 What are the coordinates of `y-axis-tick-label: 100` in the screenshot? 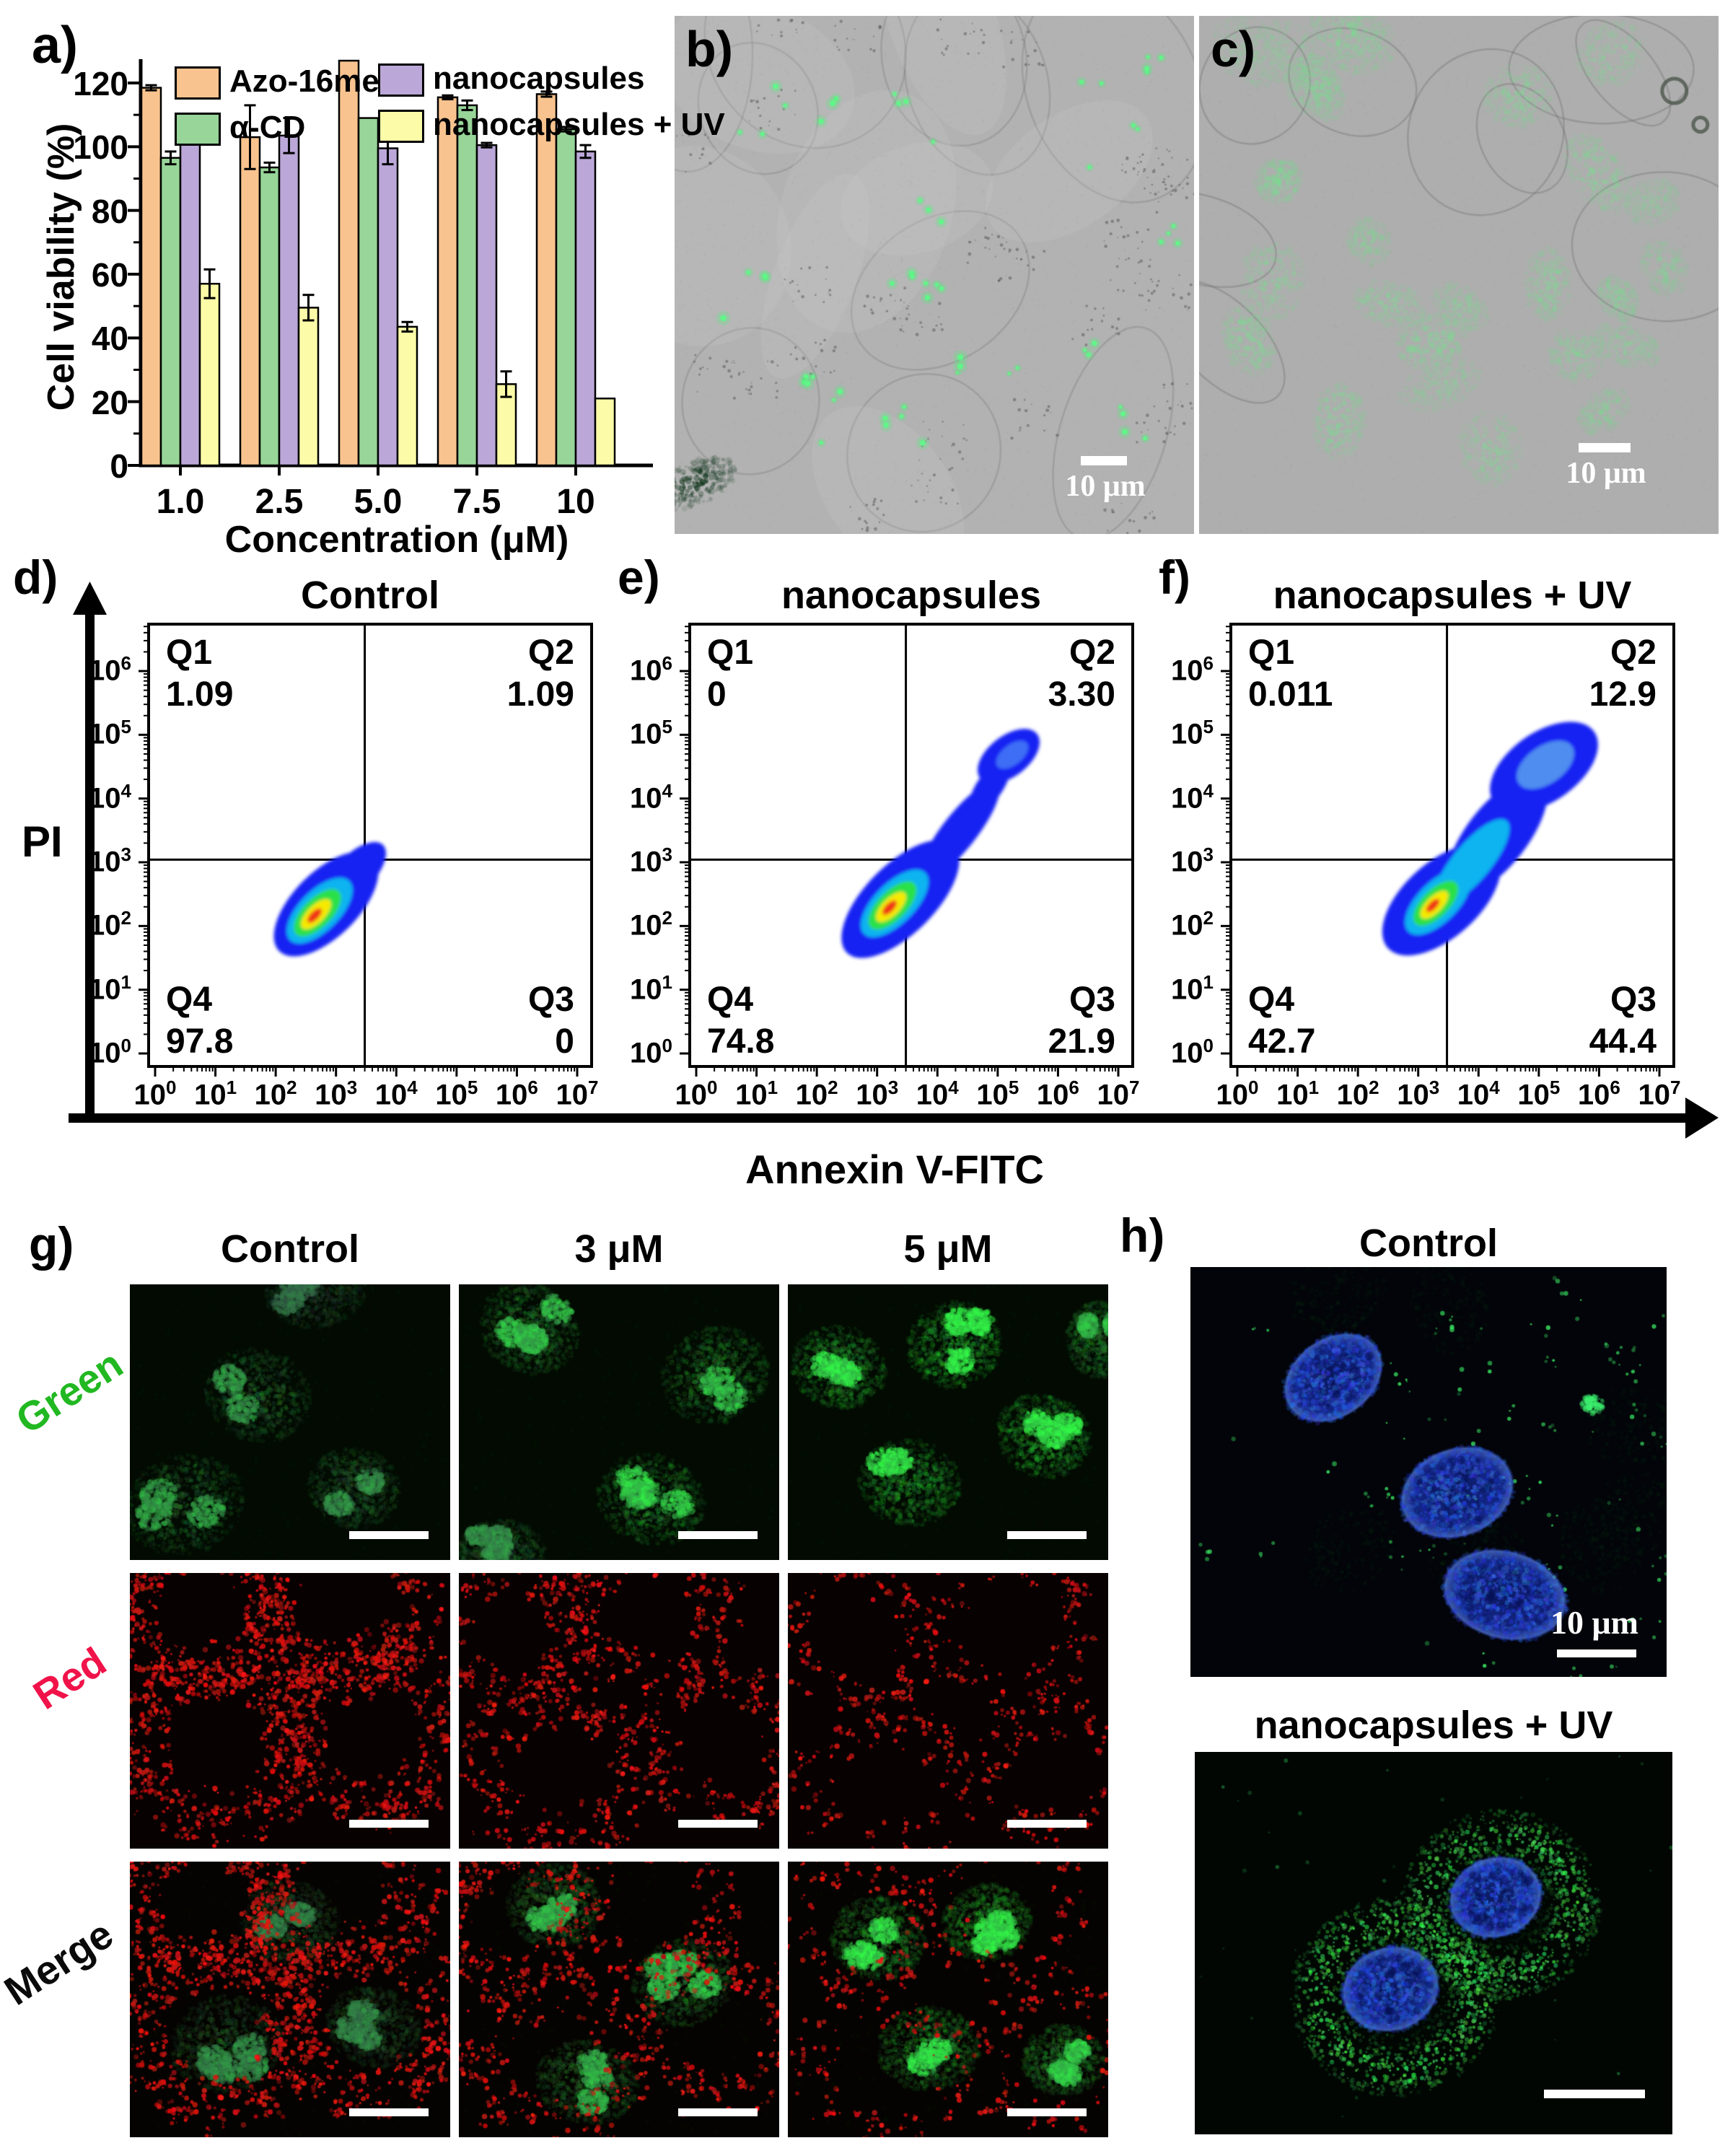 It's located at (100, 147).